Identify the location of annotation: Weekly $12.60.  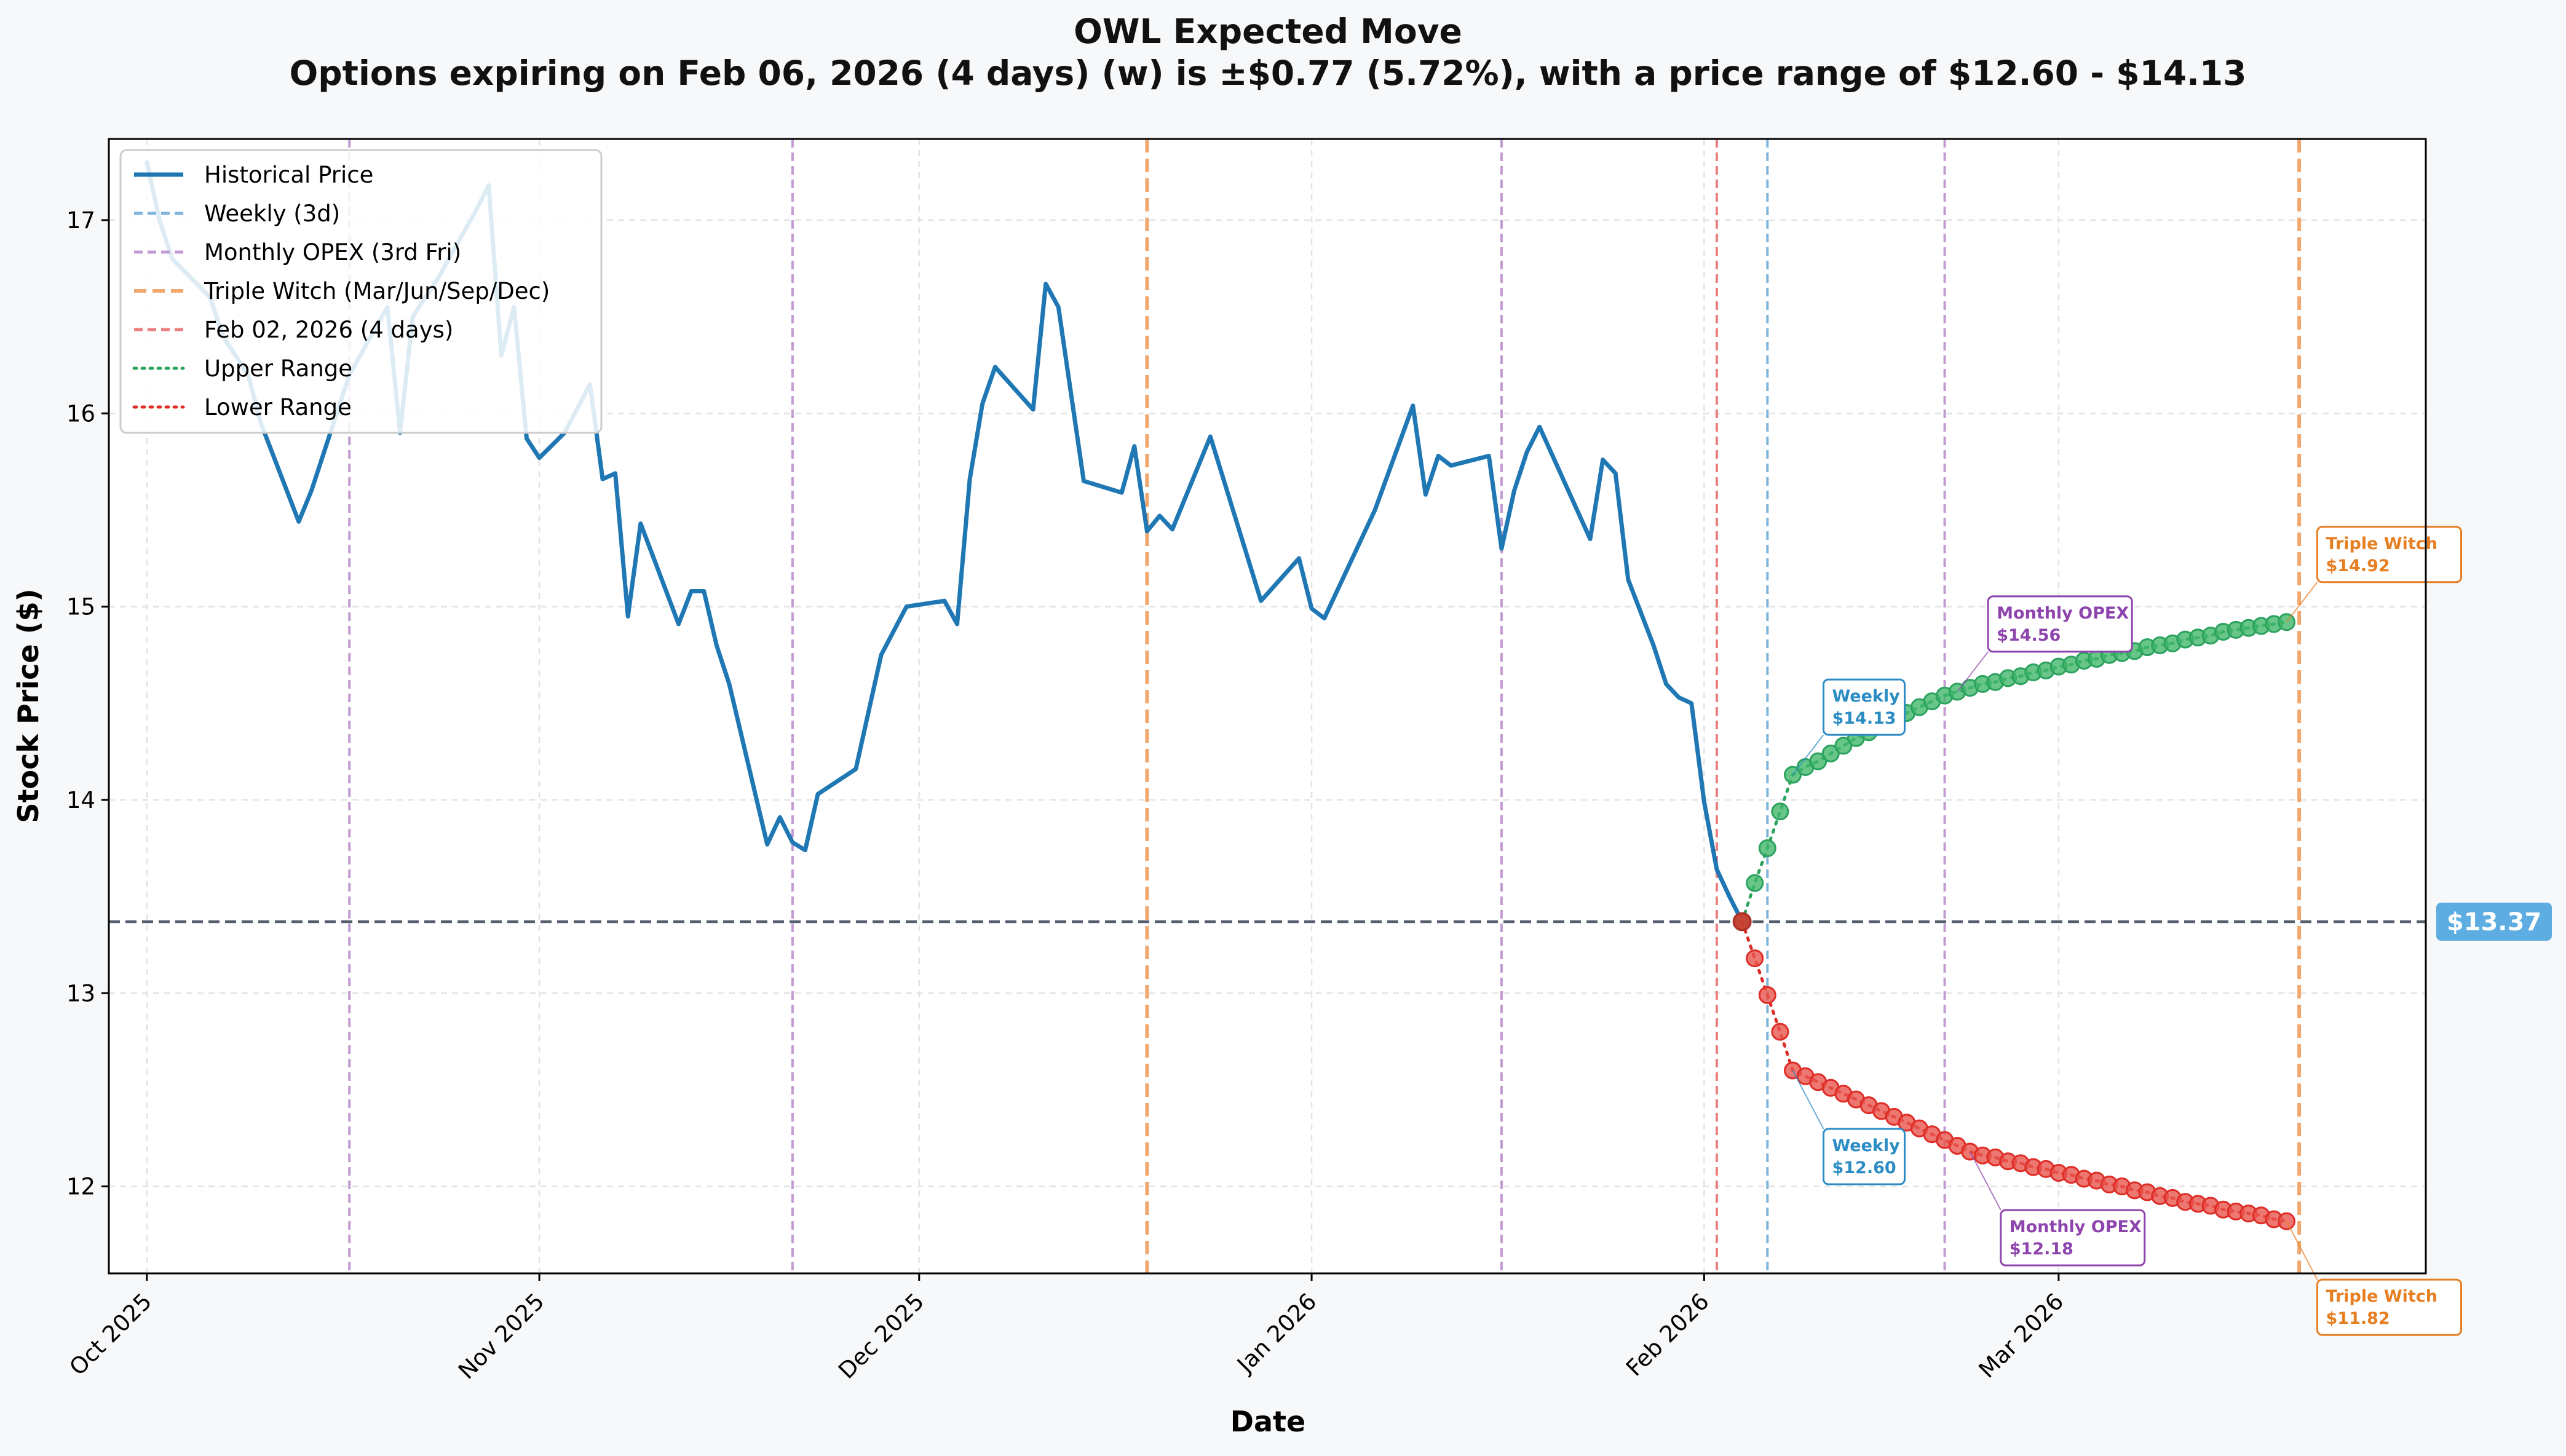
(1849, 1127).